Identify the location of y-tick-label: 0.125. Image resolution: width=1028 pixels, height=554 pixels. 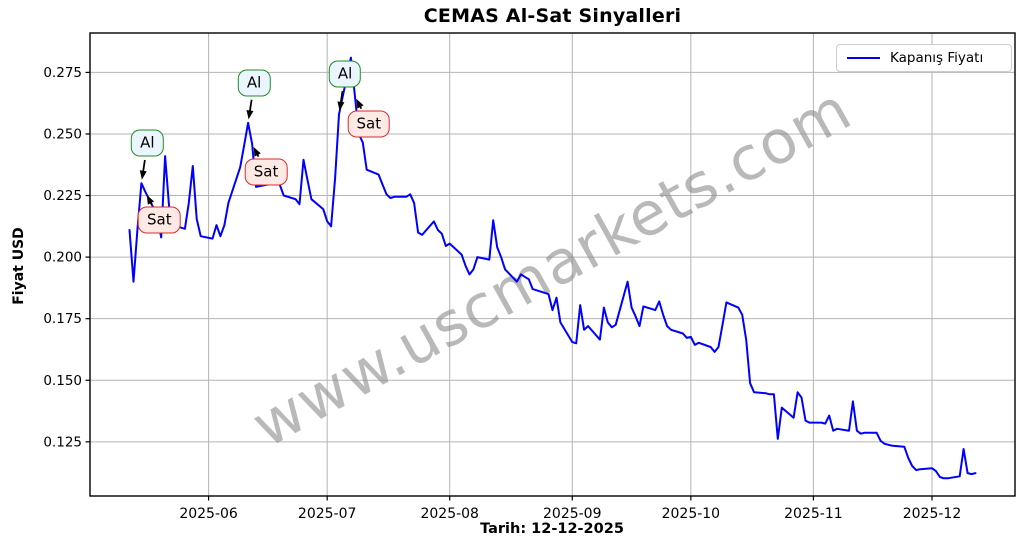
(62, 442).